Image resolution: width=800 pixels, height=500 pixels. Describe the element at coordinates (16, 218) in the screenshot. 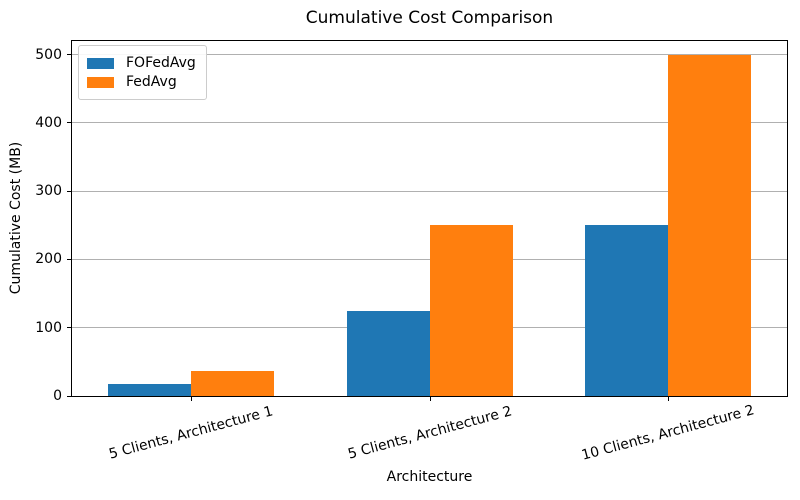

I see `y-axis-label: Cumulative Cost (MB)` at that location.